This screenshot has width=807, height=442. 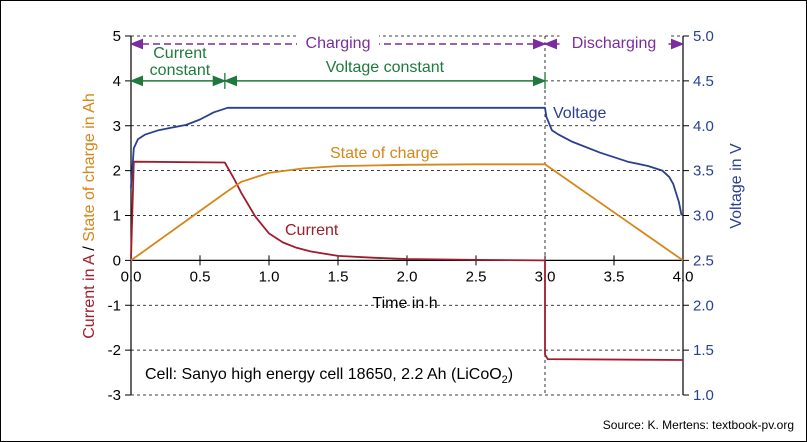 I want to click on y2-tick-label: 2.0, so click(x=703, y=305).